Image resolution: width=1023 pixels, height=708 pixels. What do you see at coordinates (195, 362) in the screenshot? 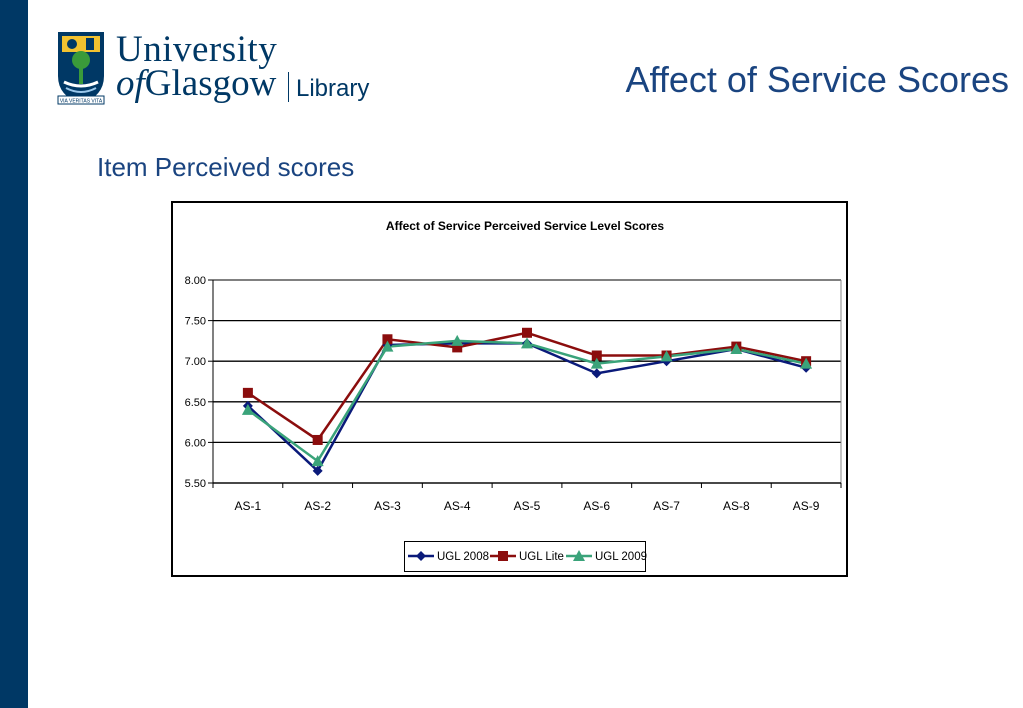
I see `y-tick-label: 7.00` at bounding box center [195, 362].